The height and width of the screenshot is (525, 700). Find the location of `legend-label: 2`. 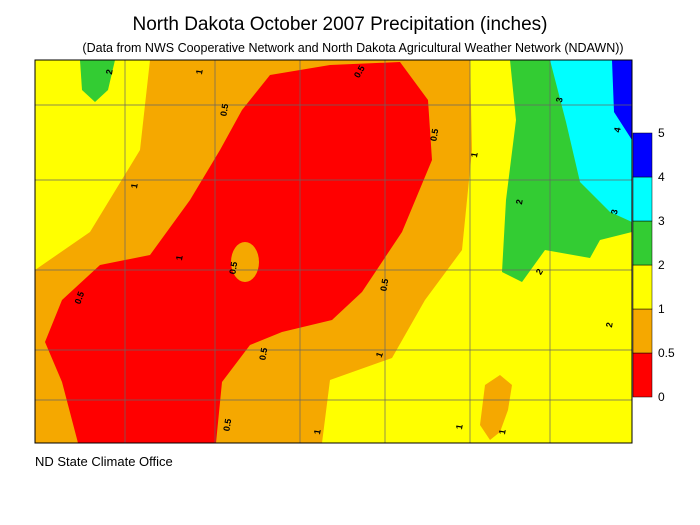

legend-label: 2 is located at coordinates (661, 265).